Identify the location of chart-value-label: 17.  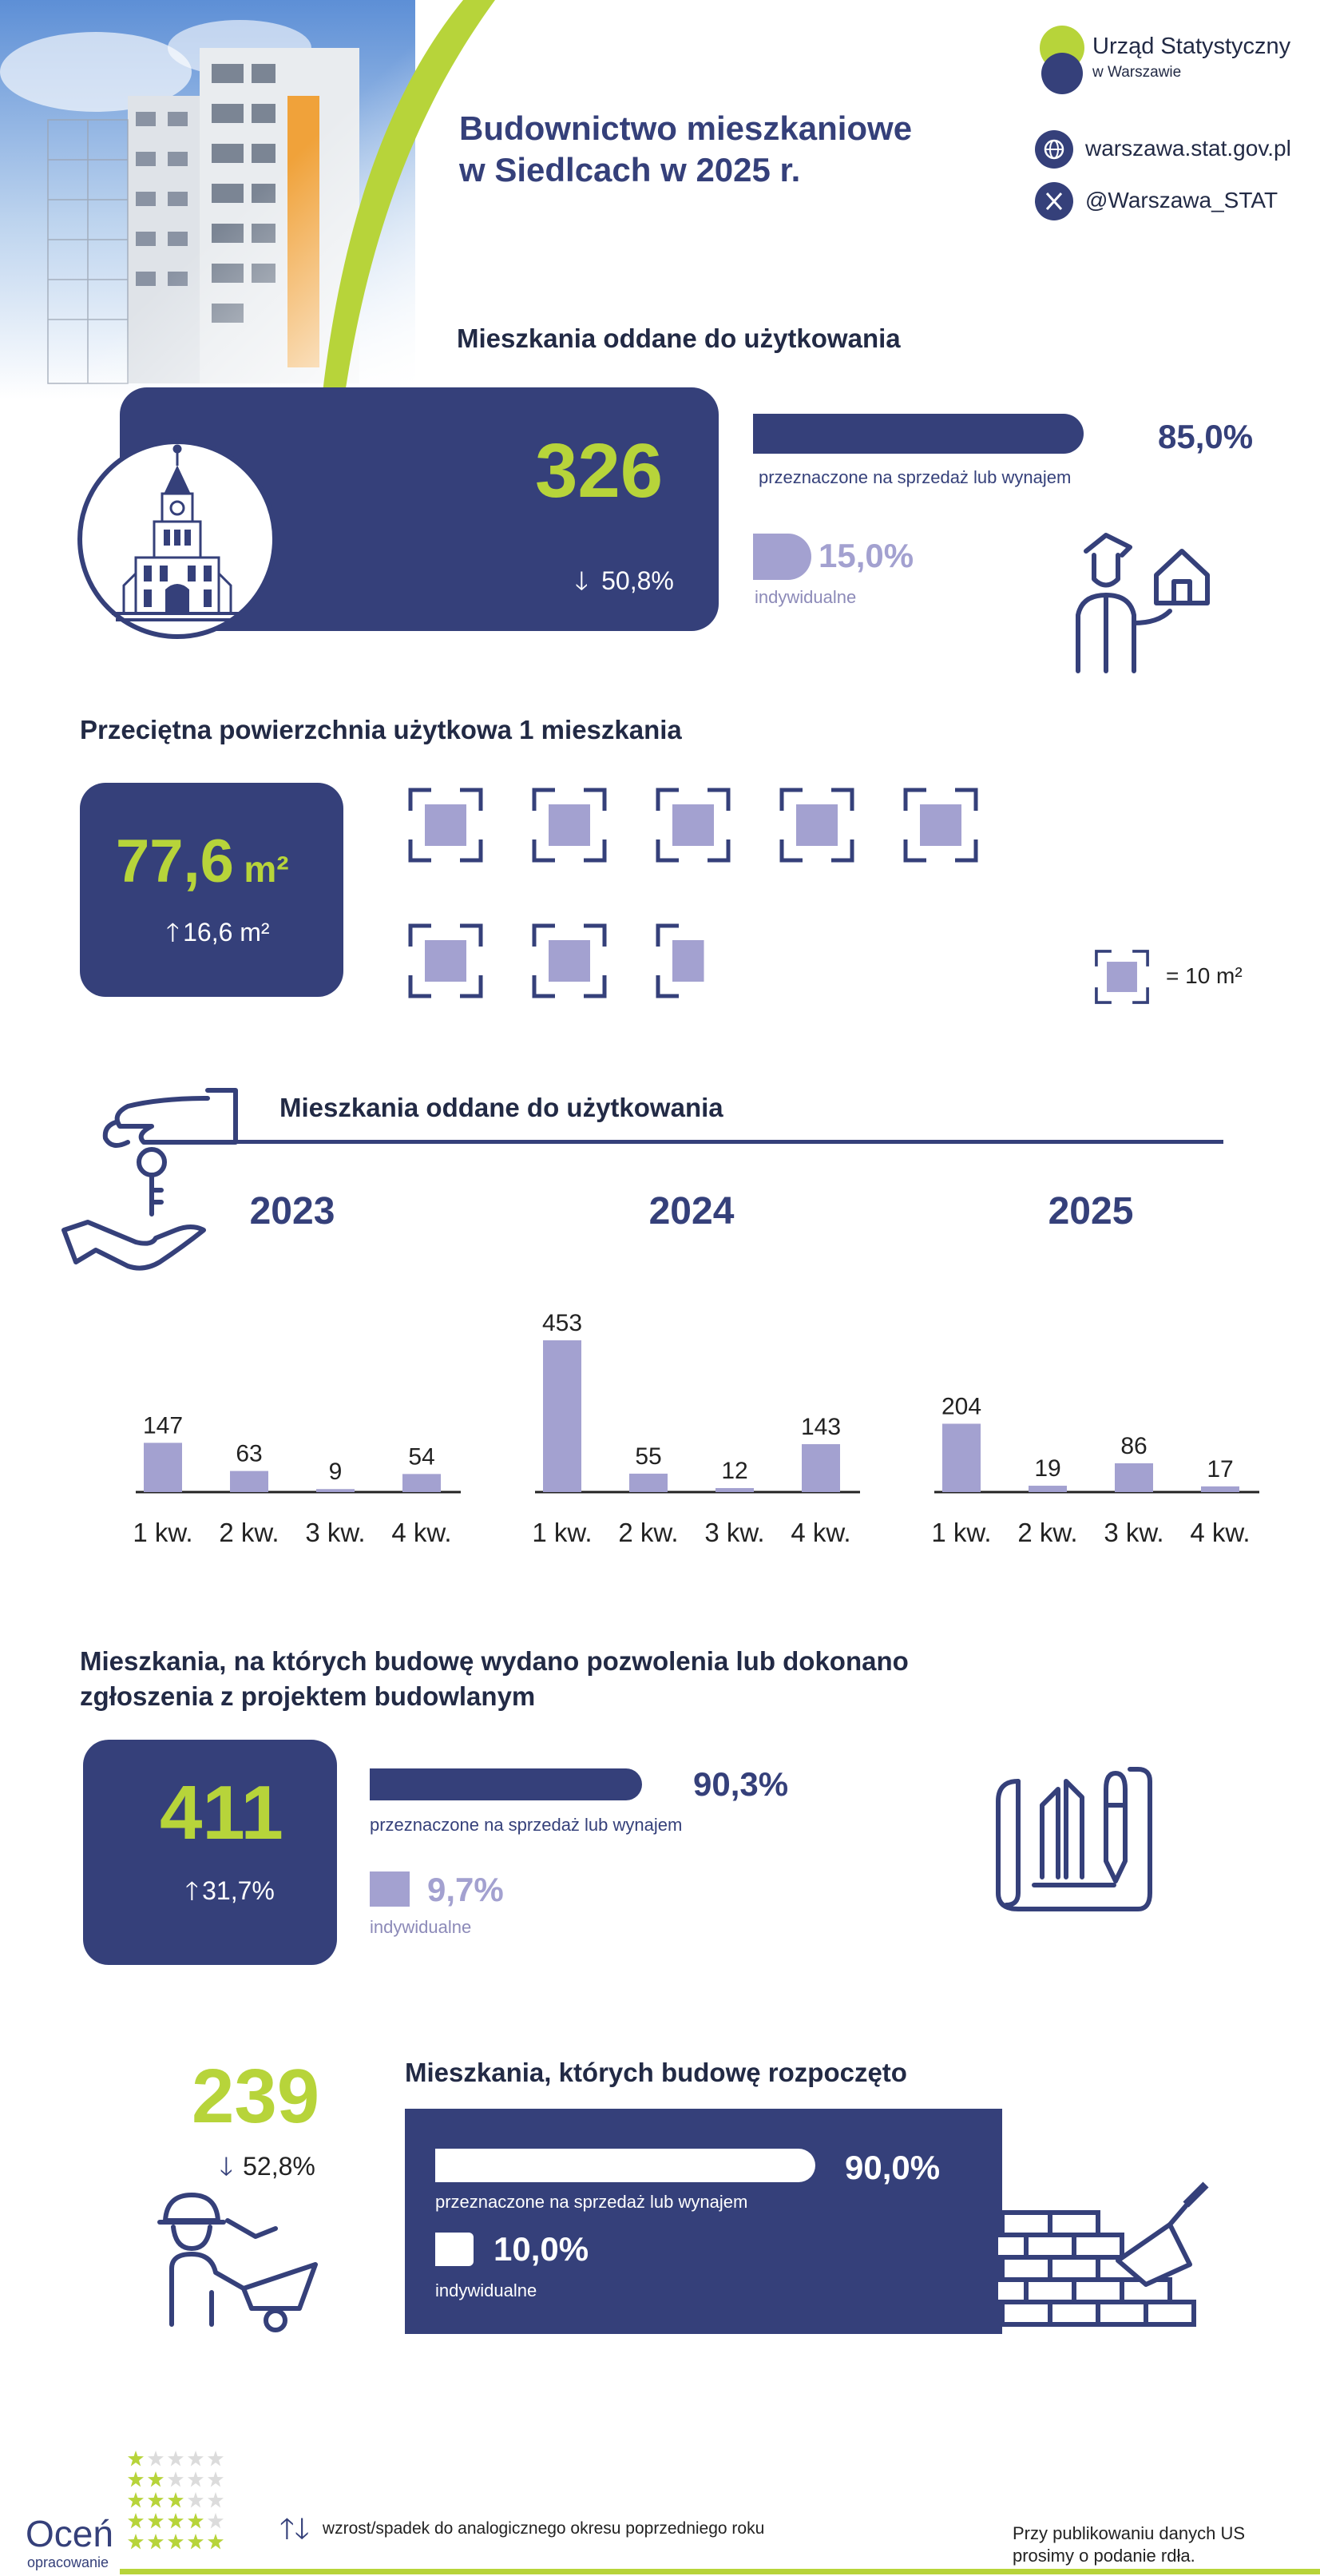
(1220, 1469).